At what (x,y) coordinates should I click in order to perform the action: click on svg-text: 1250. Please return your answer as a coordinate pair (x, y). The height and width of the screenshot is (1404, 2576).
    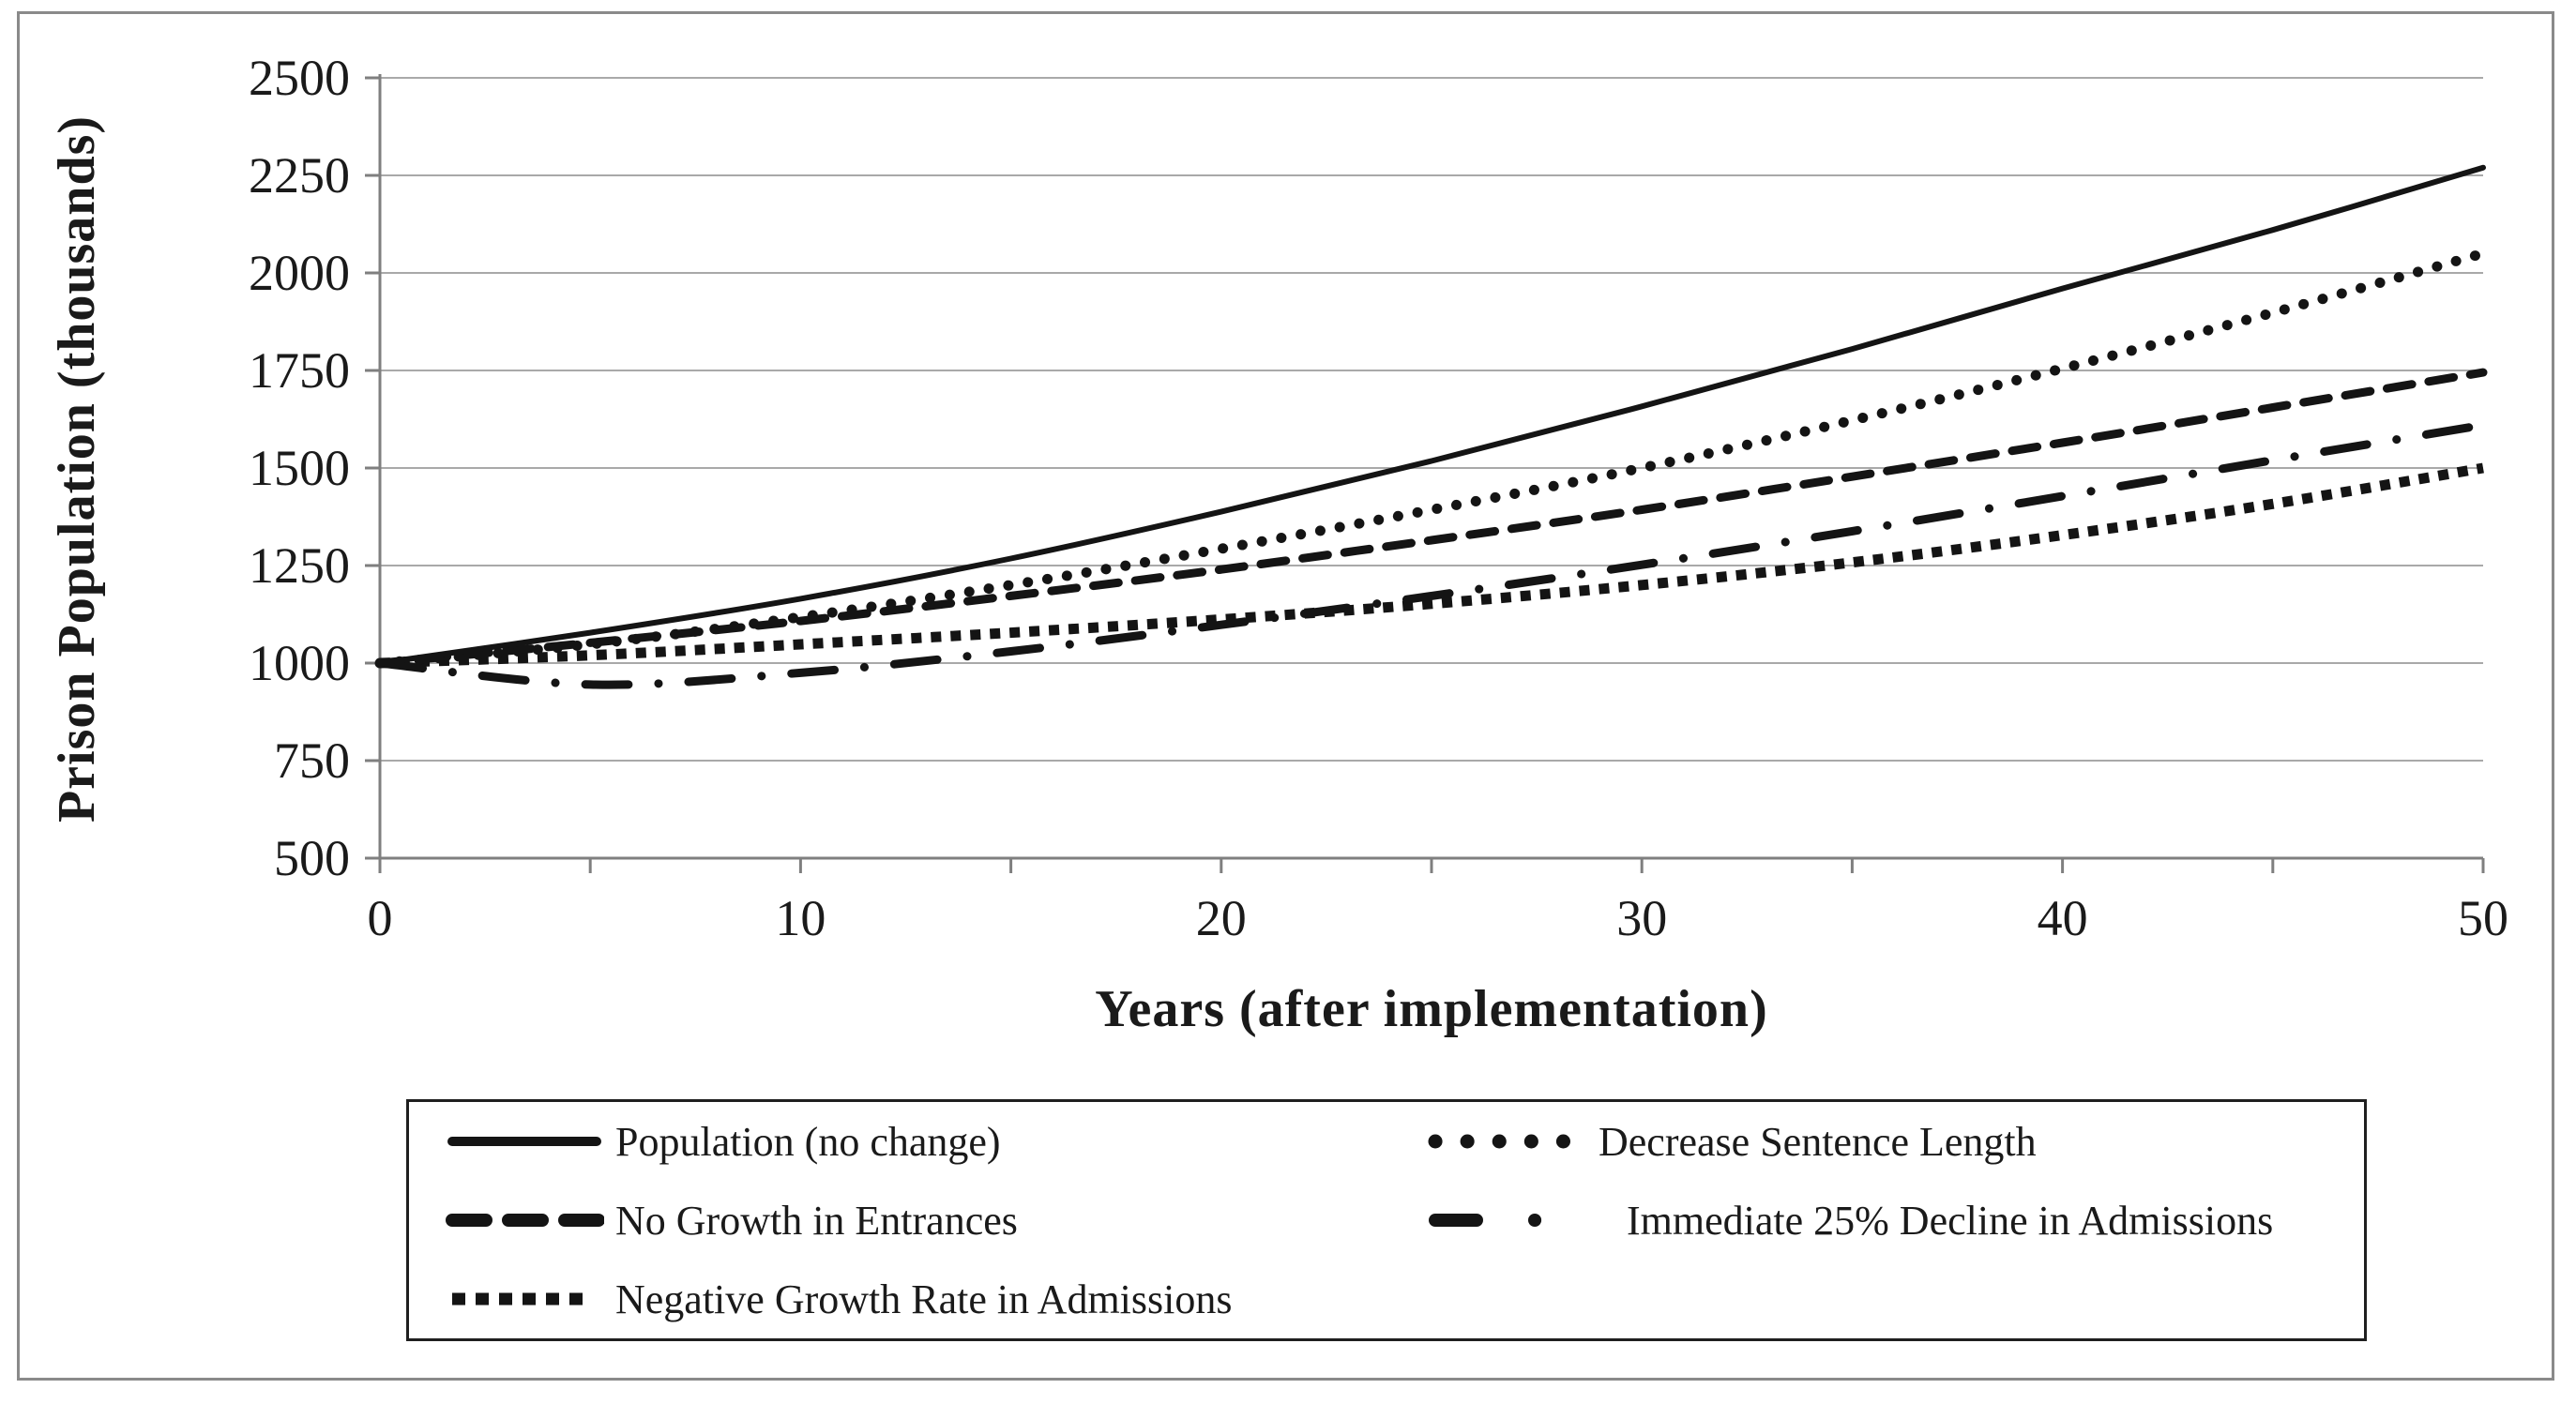
    Looking at the image, I should click on (299, 566).